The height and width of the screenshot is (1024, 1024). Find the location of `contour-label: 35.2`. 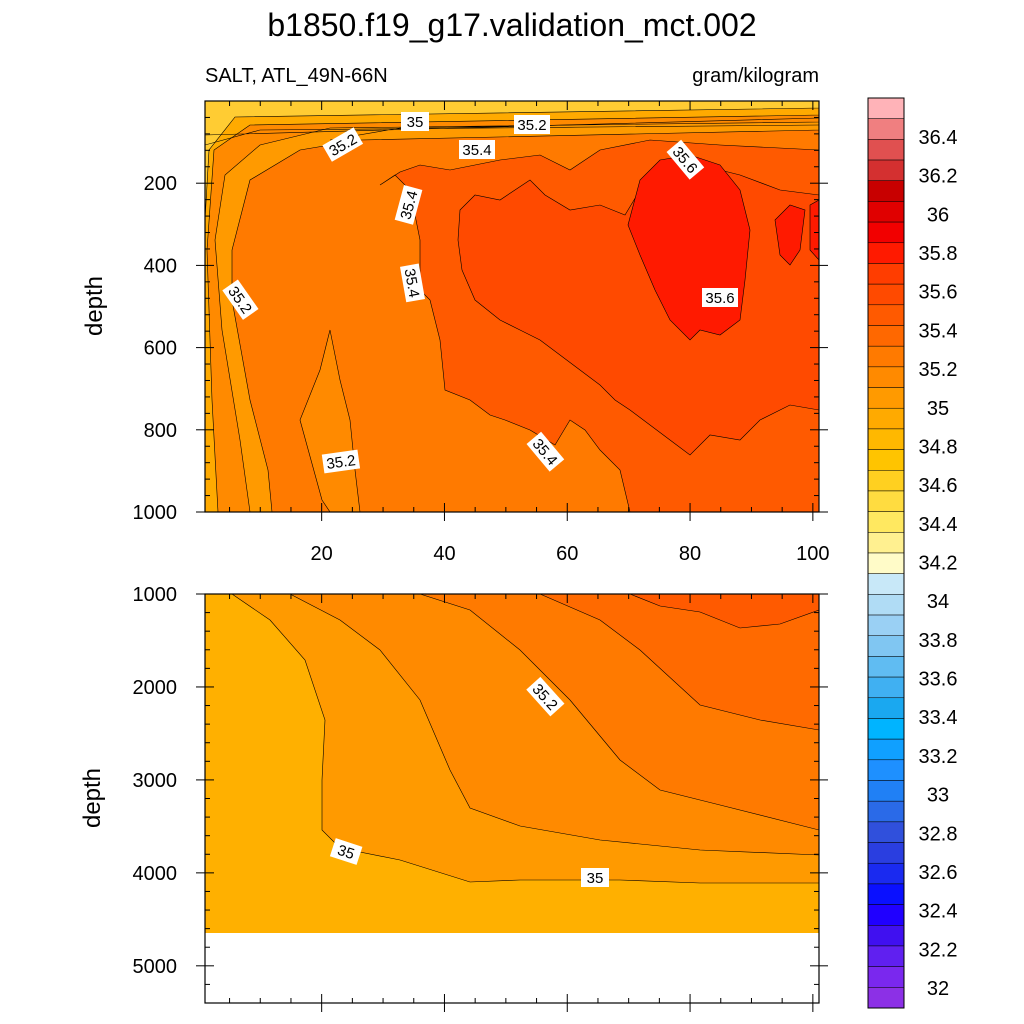

contour-label: 35.2 is located at coordinates (340, 462).